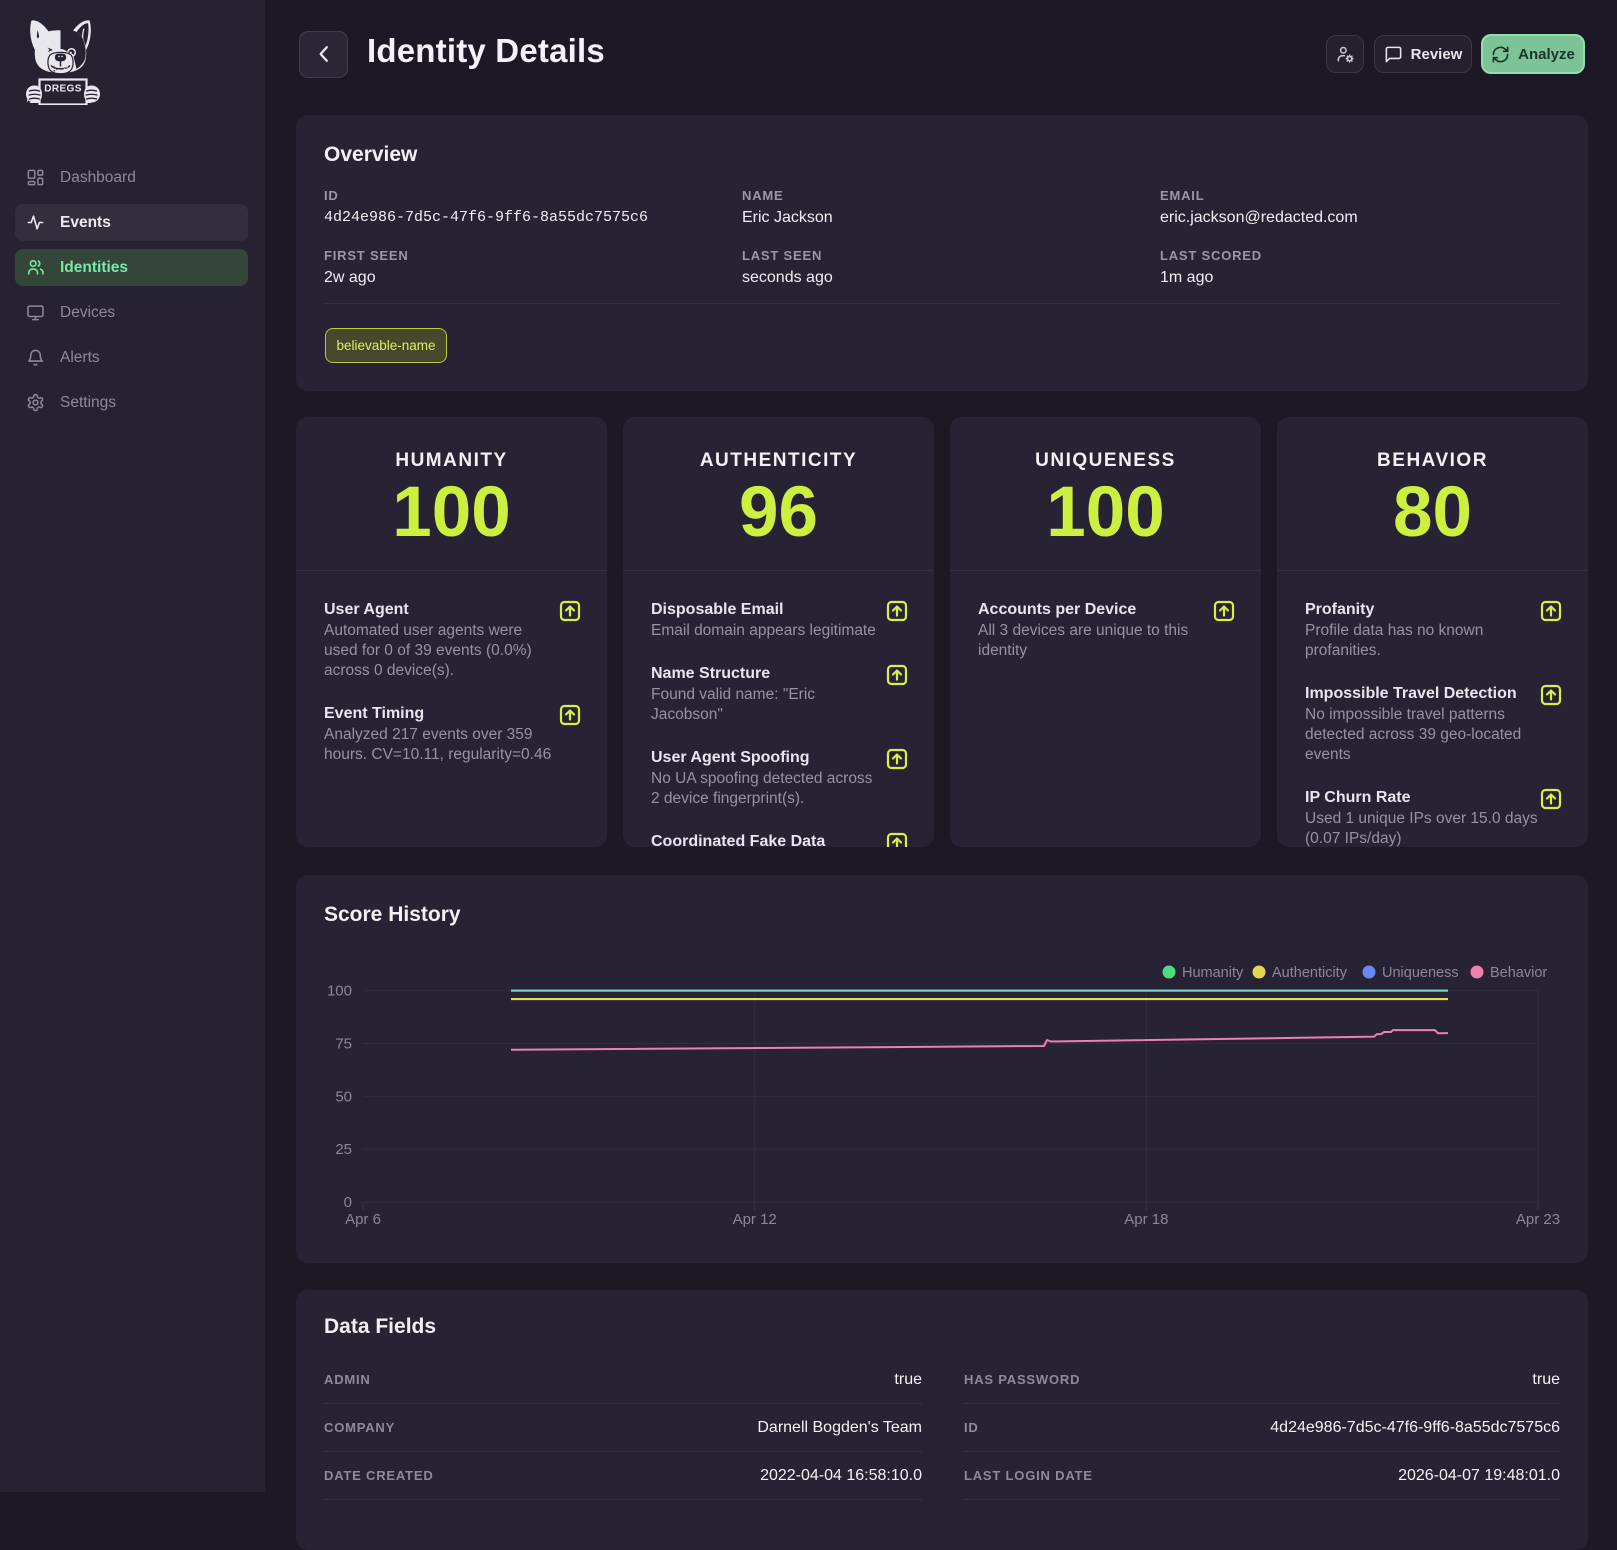 This screenshot has height=1550, width=1617. I want to click on svg-text: Authenticity, so click(1310, 973).